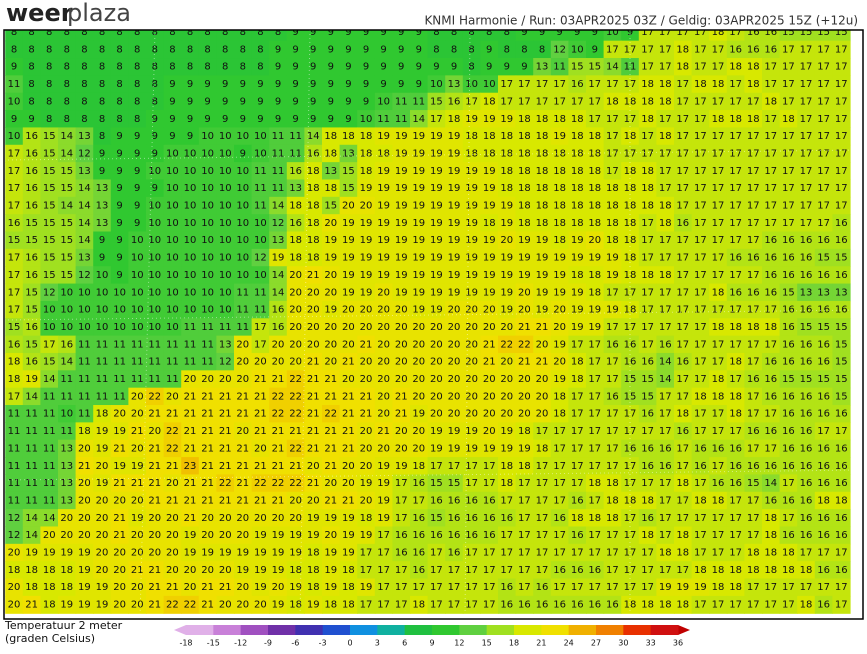 Image resolution: width=867 pixels, height=654 pixels. What do you see at coordinates (665, 379) in the screenshot?
I see `temperature-label: 14` at bounding box center [665, 379].